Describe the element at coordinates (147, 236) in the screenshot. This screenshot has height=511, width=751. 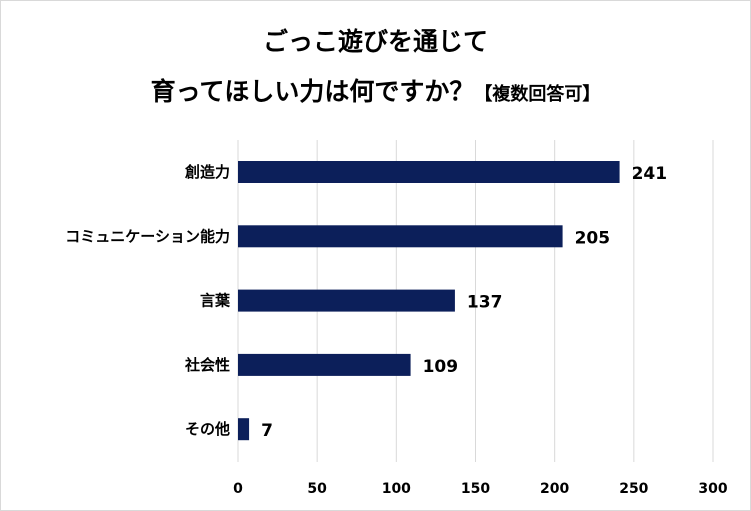
I see `category-label: コミュニケーション能力` at that location.